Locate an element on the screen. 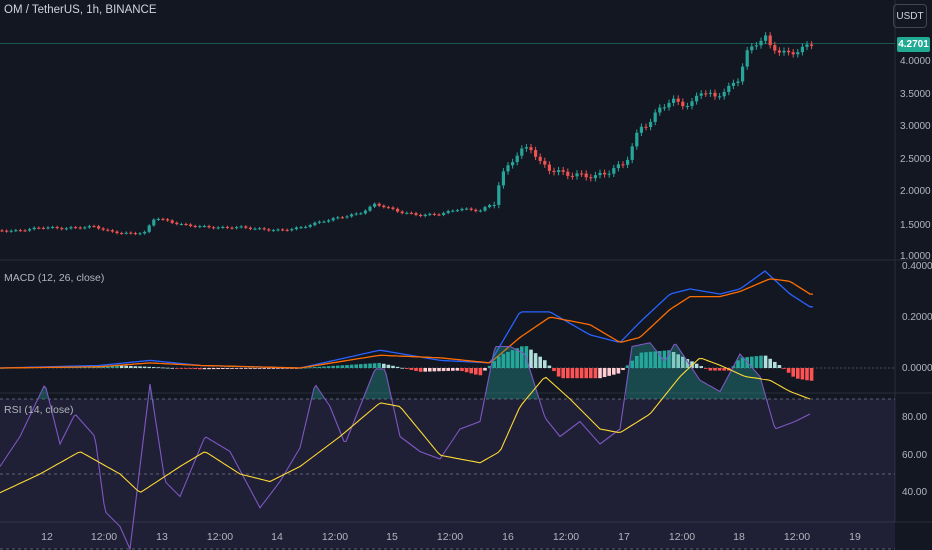 Image resolution: width=932 pixels, height=550 pixels. rsi-label: RSI (14, close) is located at coordinates (39, 410).